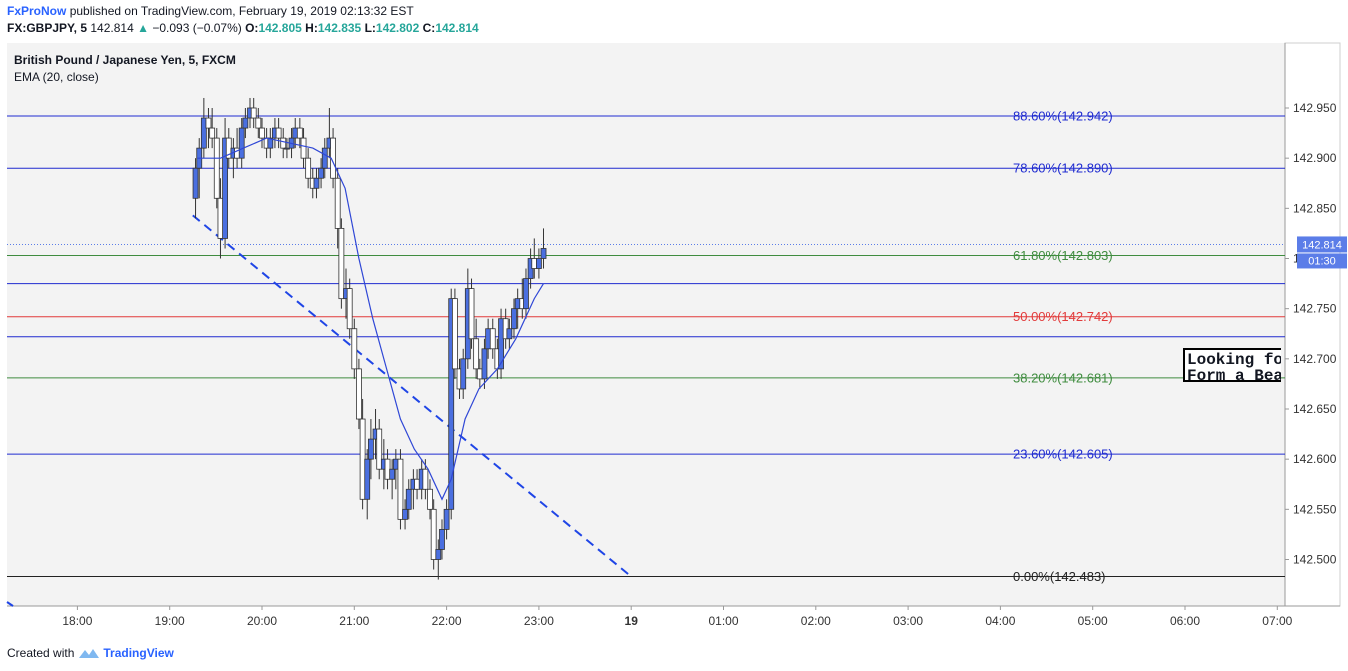  Describe the element at coordinates (1315, 409) in the screenshot. I see `price-tick-label: 142.650` at that location.